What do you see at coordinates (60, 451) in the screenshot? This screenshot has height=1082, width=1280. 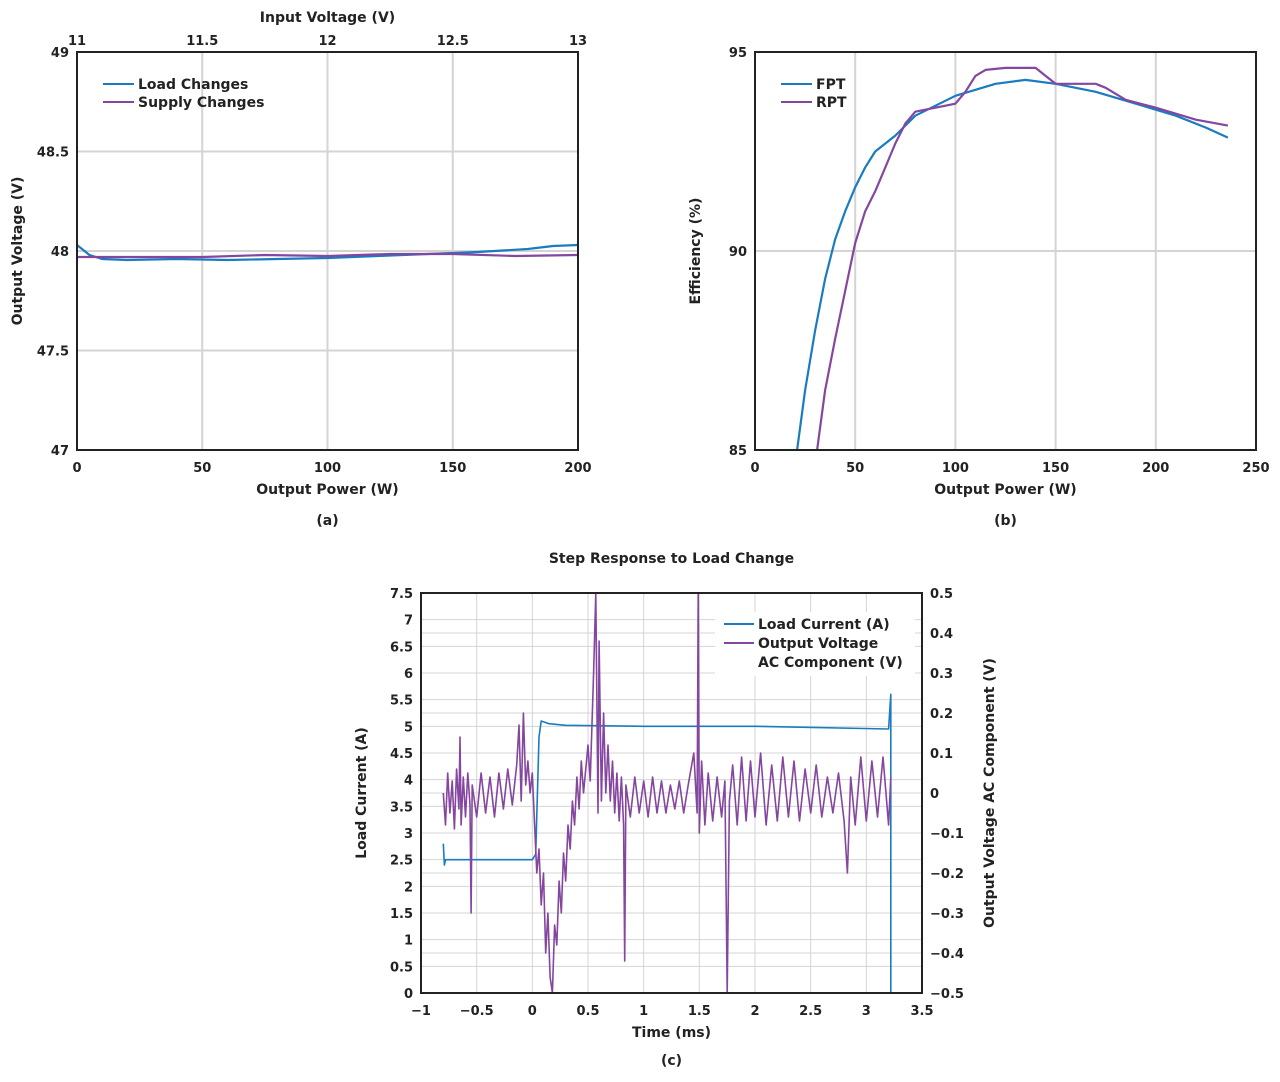 I see `y-tick-label: 47` at bounding box center [60, 451].